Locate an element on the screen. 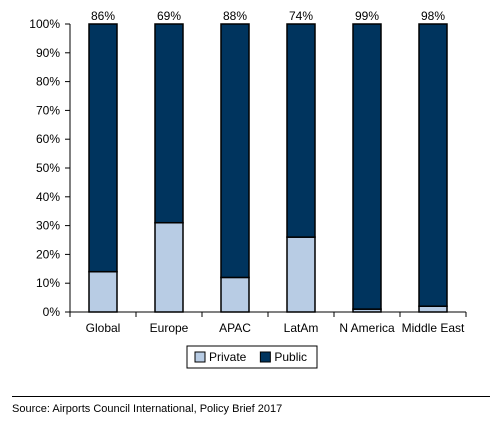 The height and width of the screenshot is (422, 494). x-tick-label: Europe is located at coordinates (169, 328).